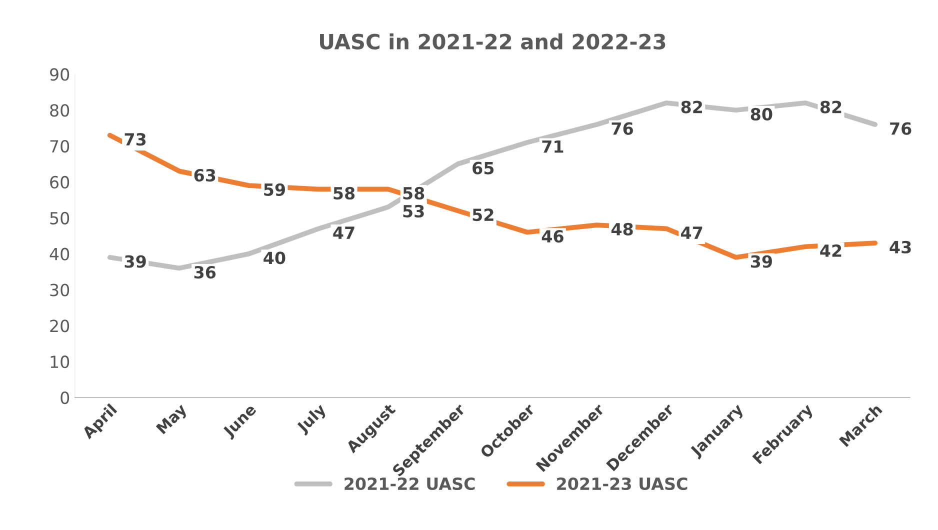 Image resolution: width=938 pixels, height=530 pixels. I want to click on data-label: 36, so click(205, 272).